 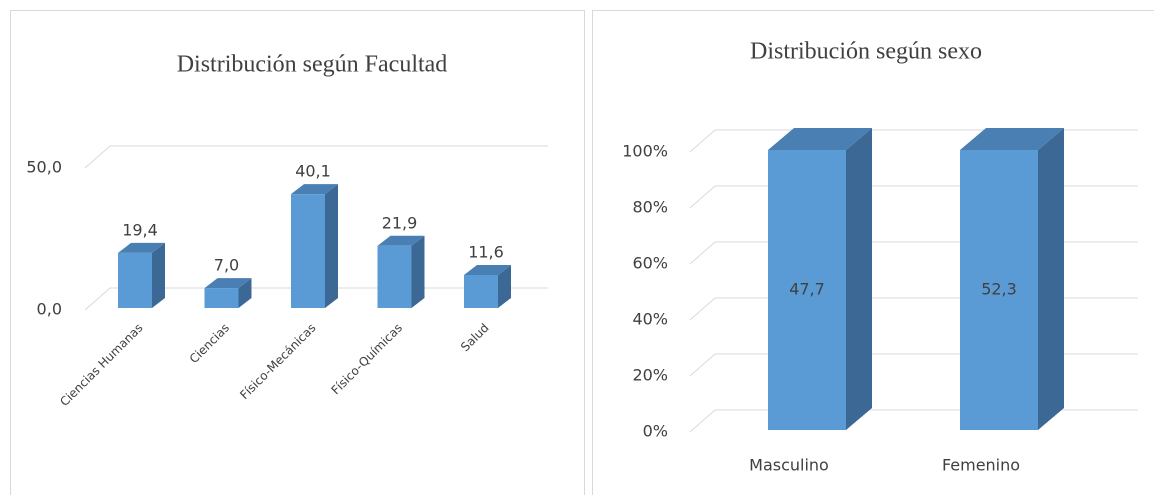 I want to click on data-label: 7,0, so click(x=226, y=265).